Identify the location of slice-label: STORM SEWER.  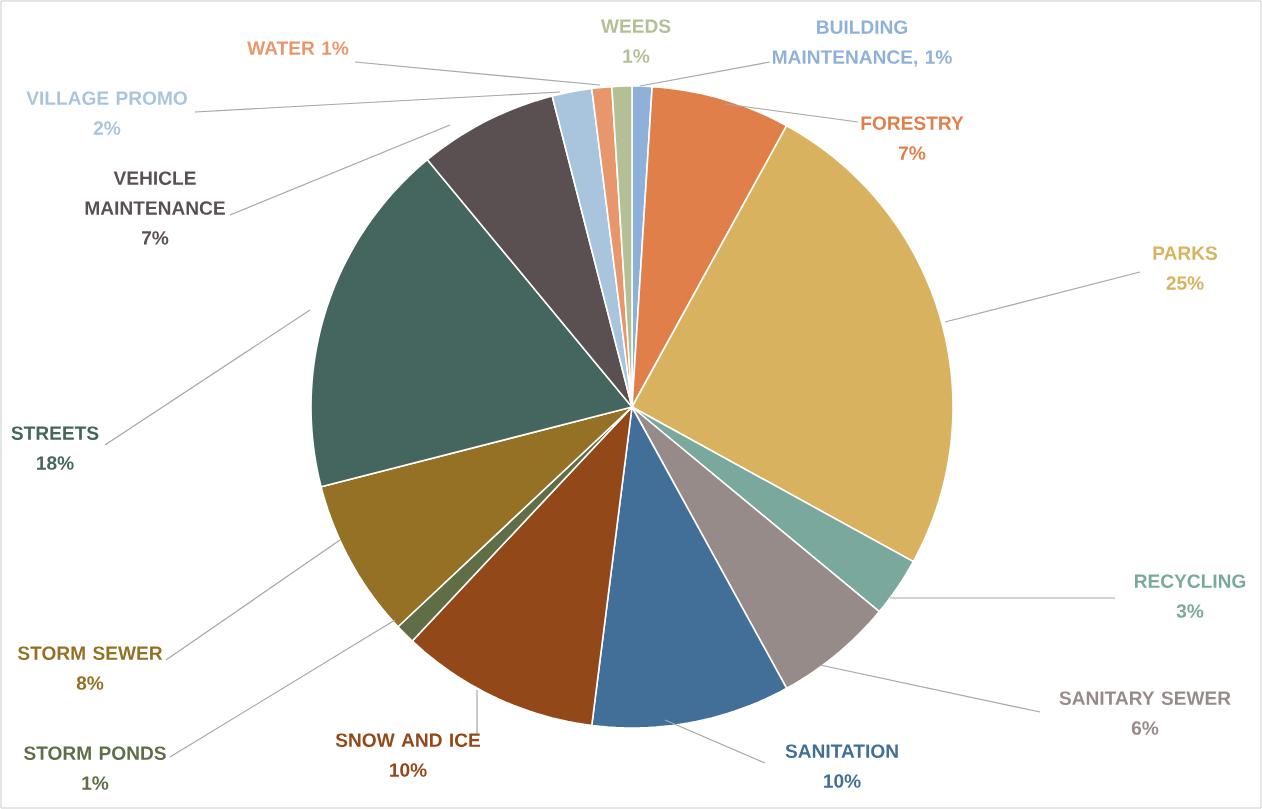
(90, 653).